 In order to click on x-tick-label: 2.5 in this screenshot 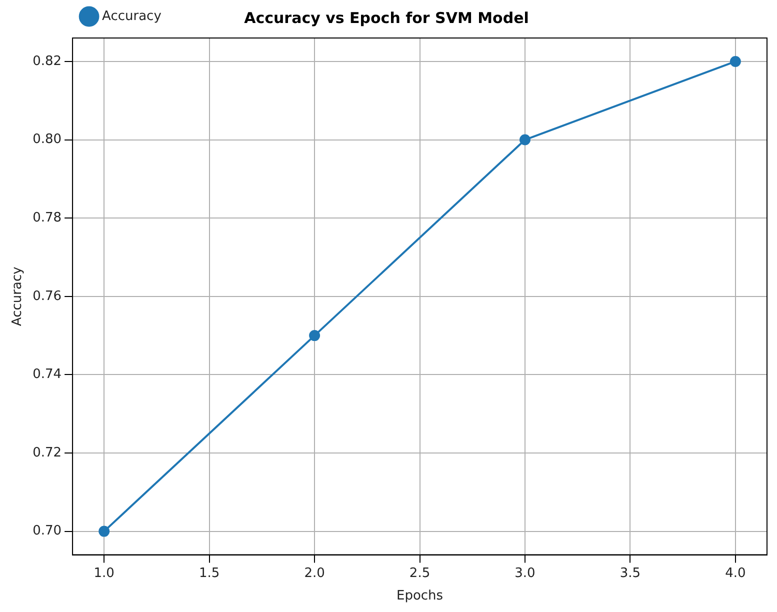, I will do `click(419, 573)`.